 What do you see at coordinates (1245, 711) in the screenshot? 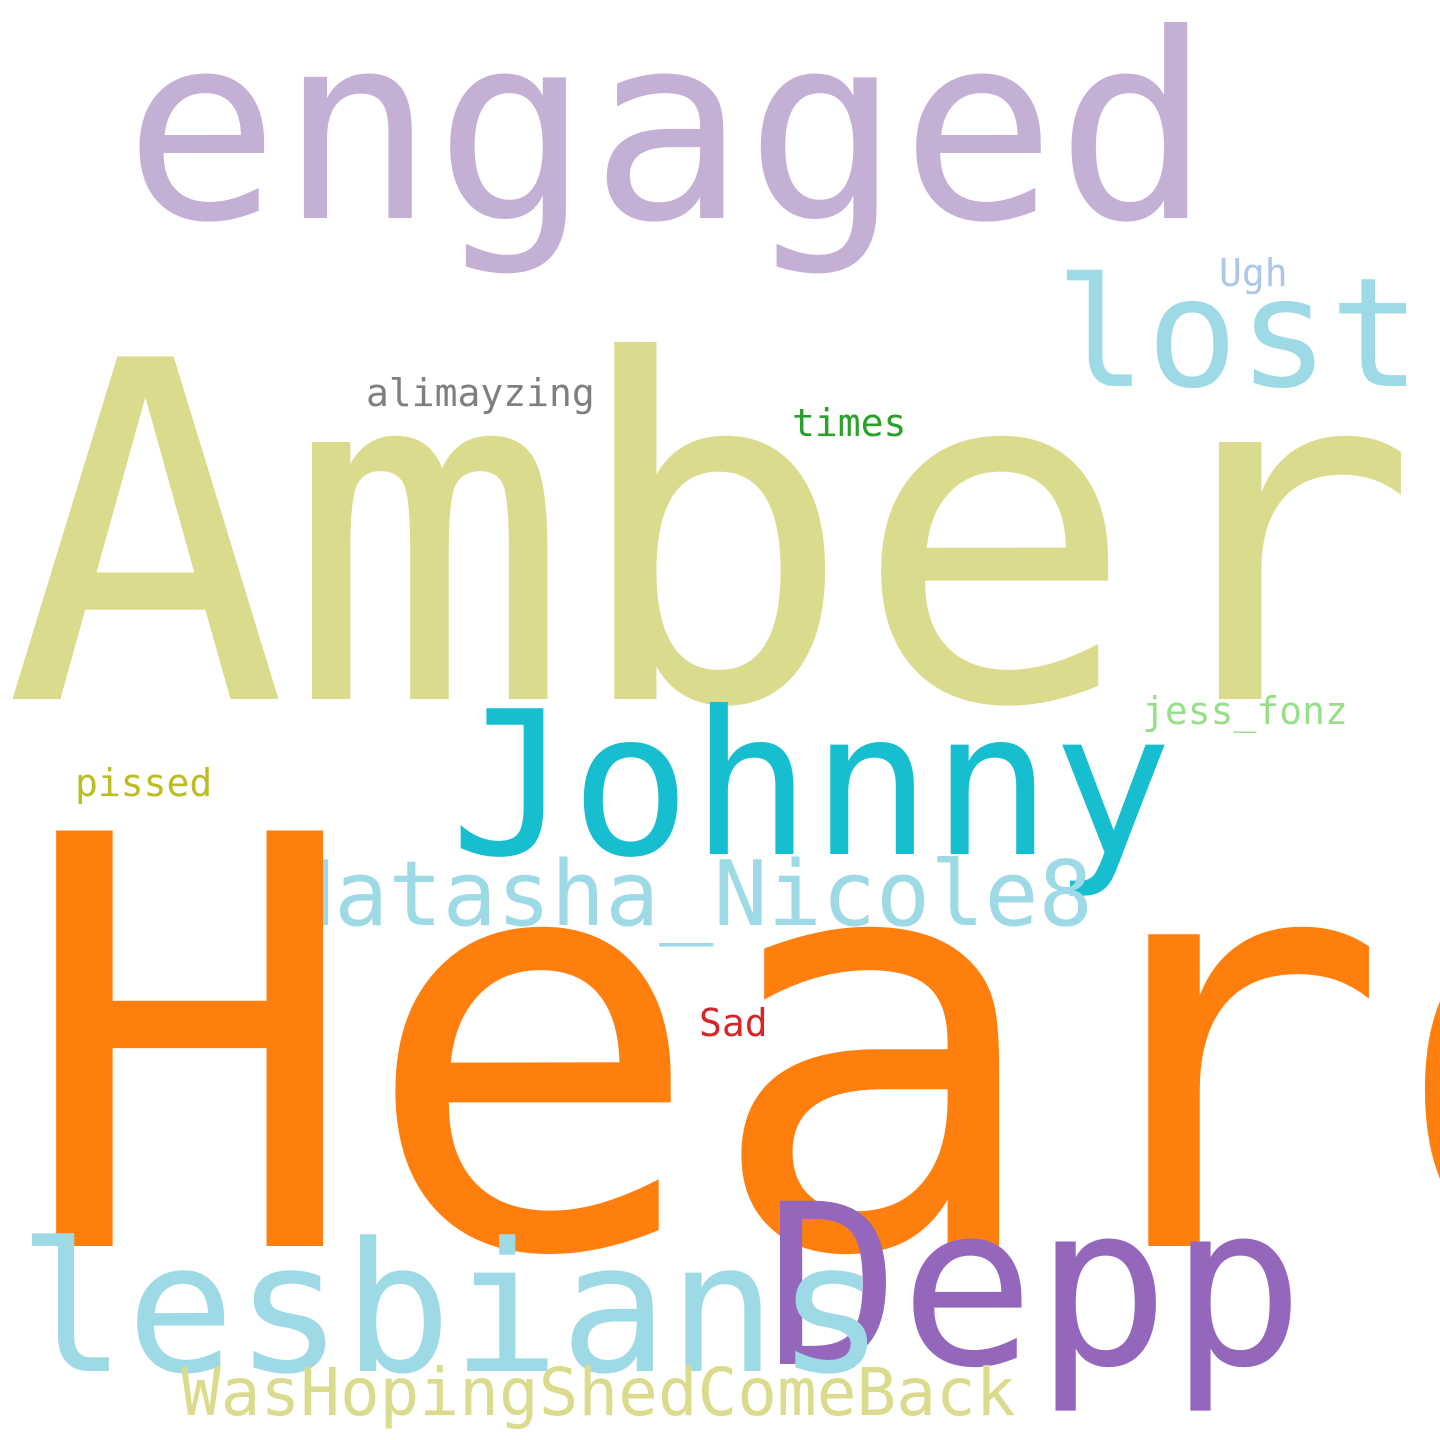
I see `word-jess-fonz: jess_fonz` at bounding box center [1245, 711].